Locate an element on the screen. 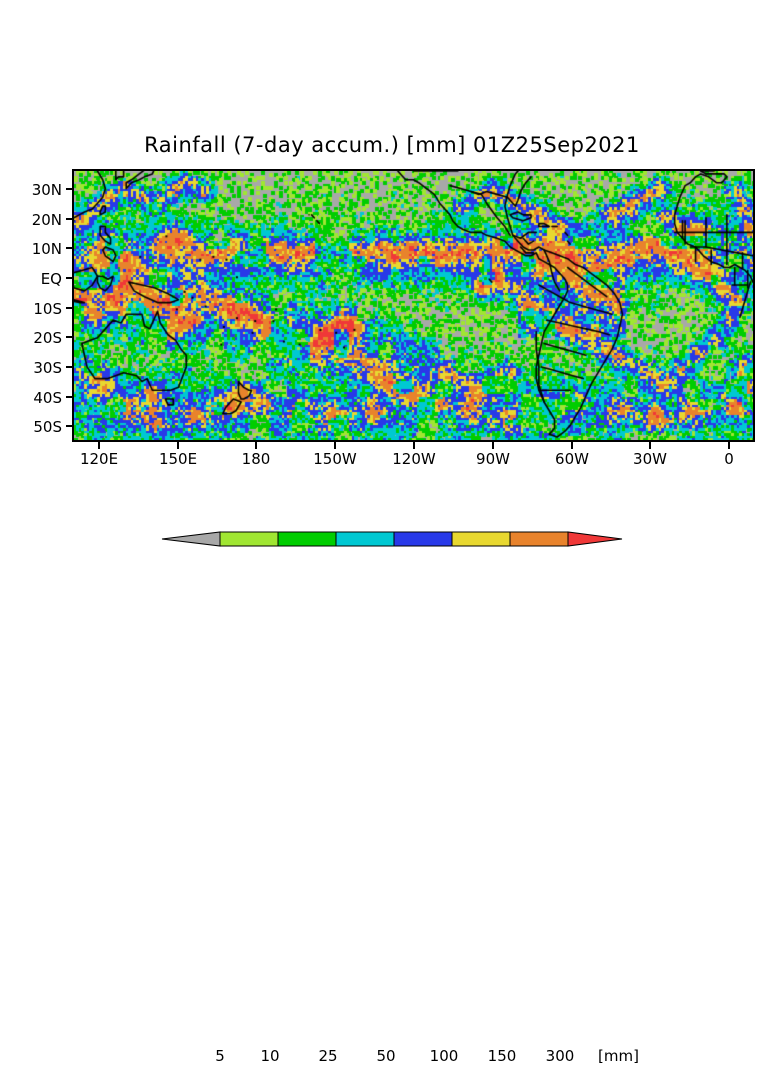  y-tick-label-30n: 30N is located at coordinates (46, 190).